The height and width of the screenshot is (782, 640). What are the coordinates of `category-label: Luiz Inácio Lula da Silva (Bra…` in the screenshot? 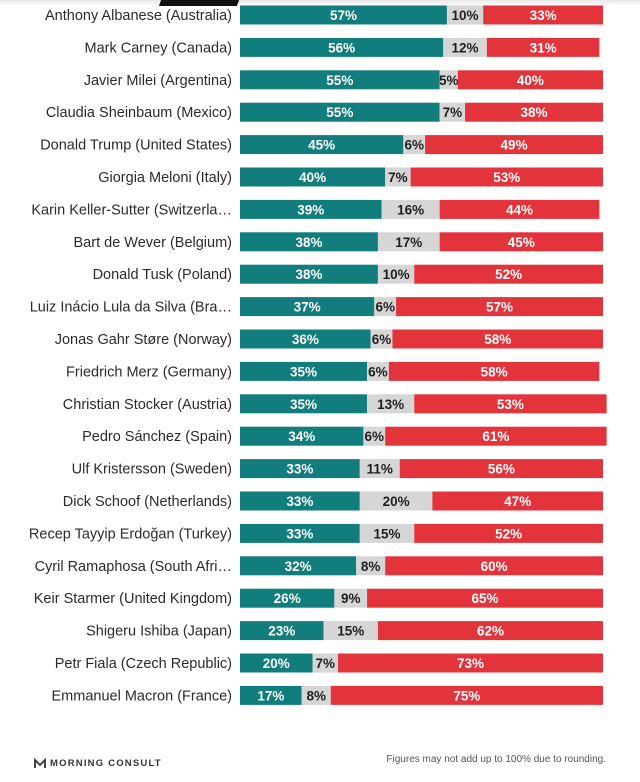 It's located at (131, 308).